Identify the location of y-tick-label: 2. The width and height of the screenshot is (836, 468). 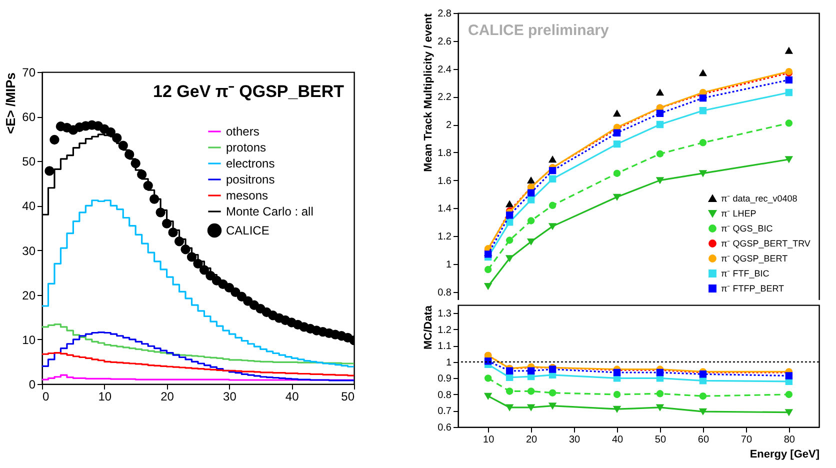
(449, 126).